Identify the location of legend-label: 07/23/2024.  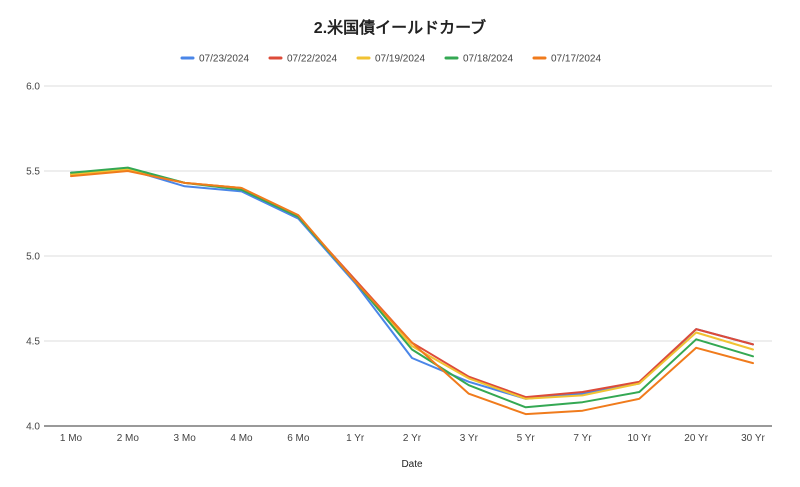
(224, 59).